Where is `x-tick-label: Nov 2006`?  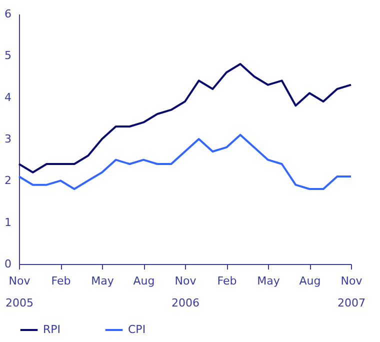
x-tick-label: Nov 2006 is located at coordinates (186, 292).